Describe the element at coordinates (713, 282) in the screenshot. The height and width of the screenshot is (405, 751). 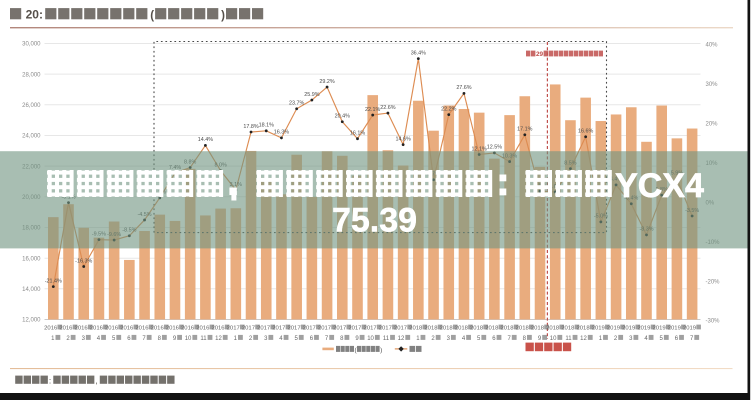
I see `svg-text: -20%` at that location.